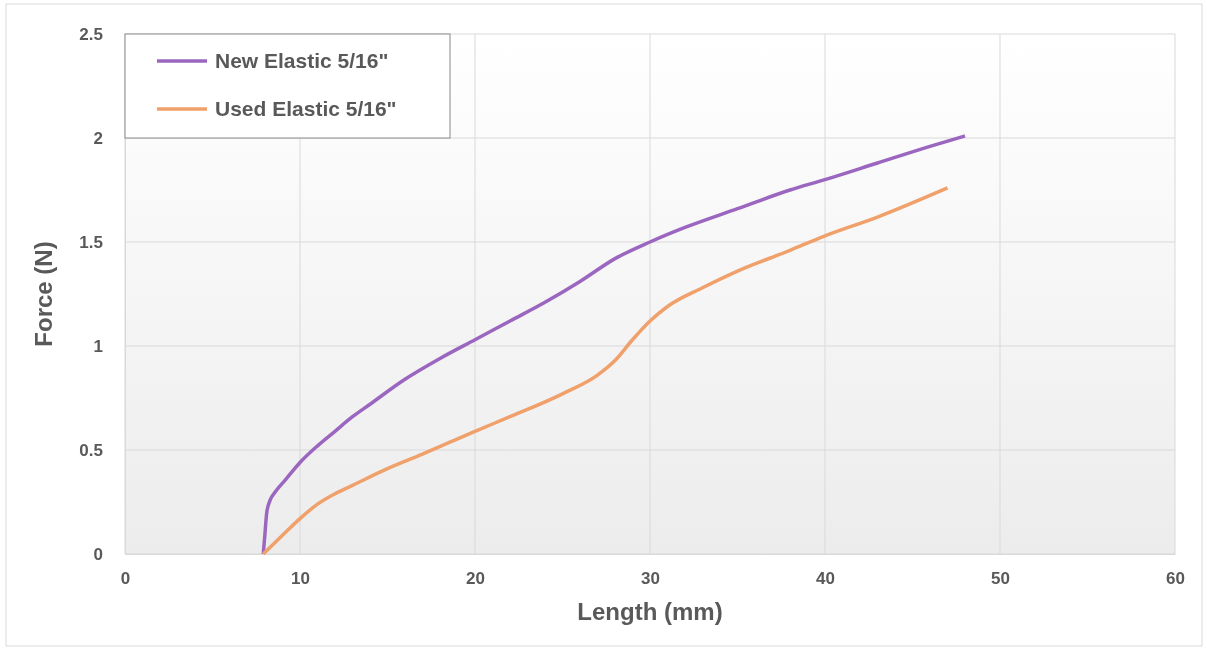 This screenshot has width=1207, height=649. Describe the element at coordinates (650, 579) in the screenshot. I see `x-tick-label: 30` at that location.